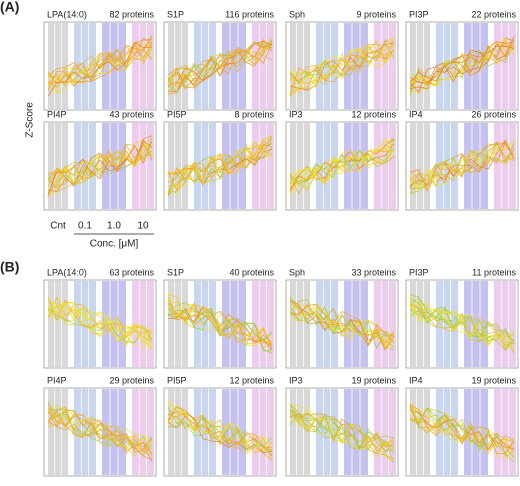  What do you see at coordinates (376, 14) in the screenshot?
I see `protein-count: 9 proteins` at bounding box center [376, 14].